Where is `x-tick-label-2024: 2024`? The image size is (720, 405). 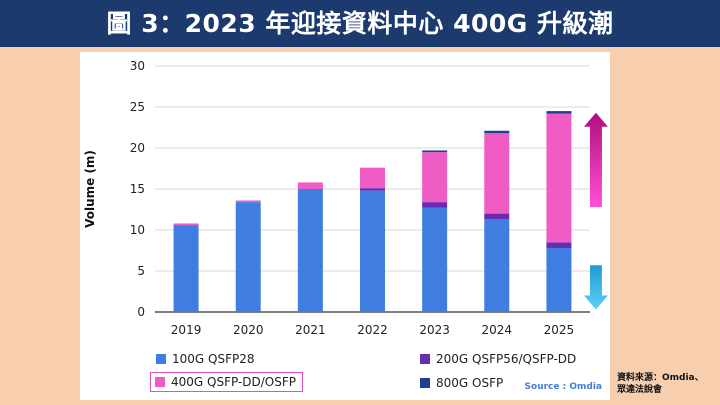 x-tick-label-2024: 2024 is located at coordinates (497, 330).